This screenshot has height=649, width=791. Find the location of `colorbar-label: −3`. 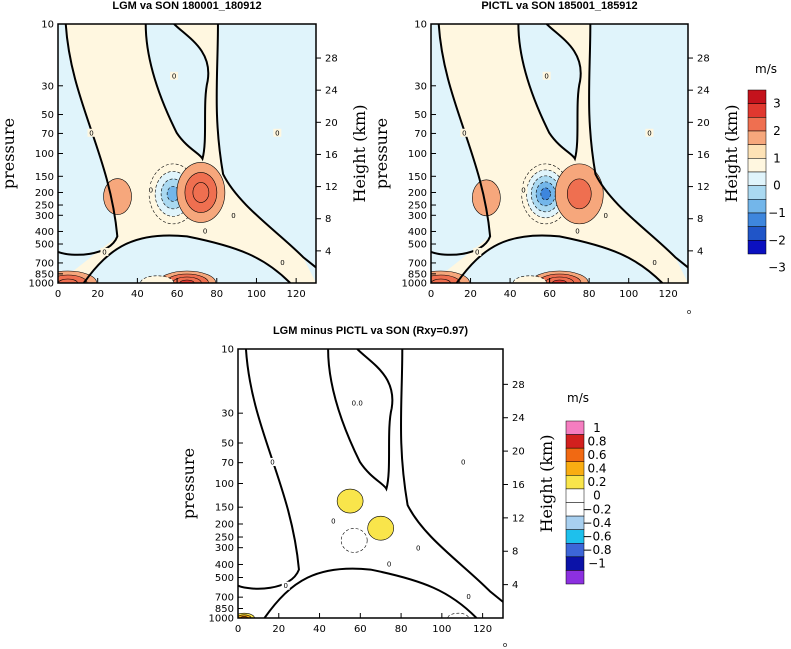

colorbar-label: −3 is located at coordinates (777, 268).